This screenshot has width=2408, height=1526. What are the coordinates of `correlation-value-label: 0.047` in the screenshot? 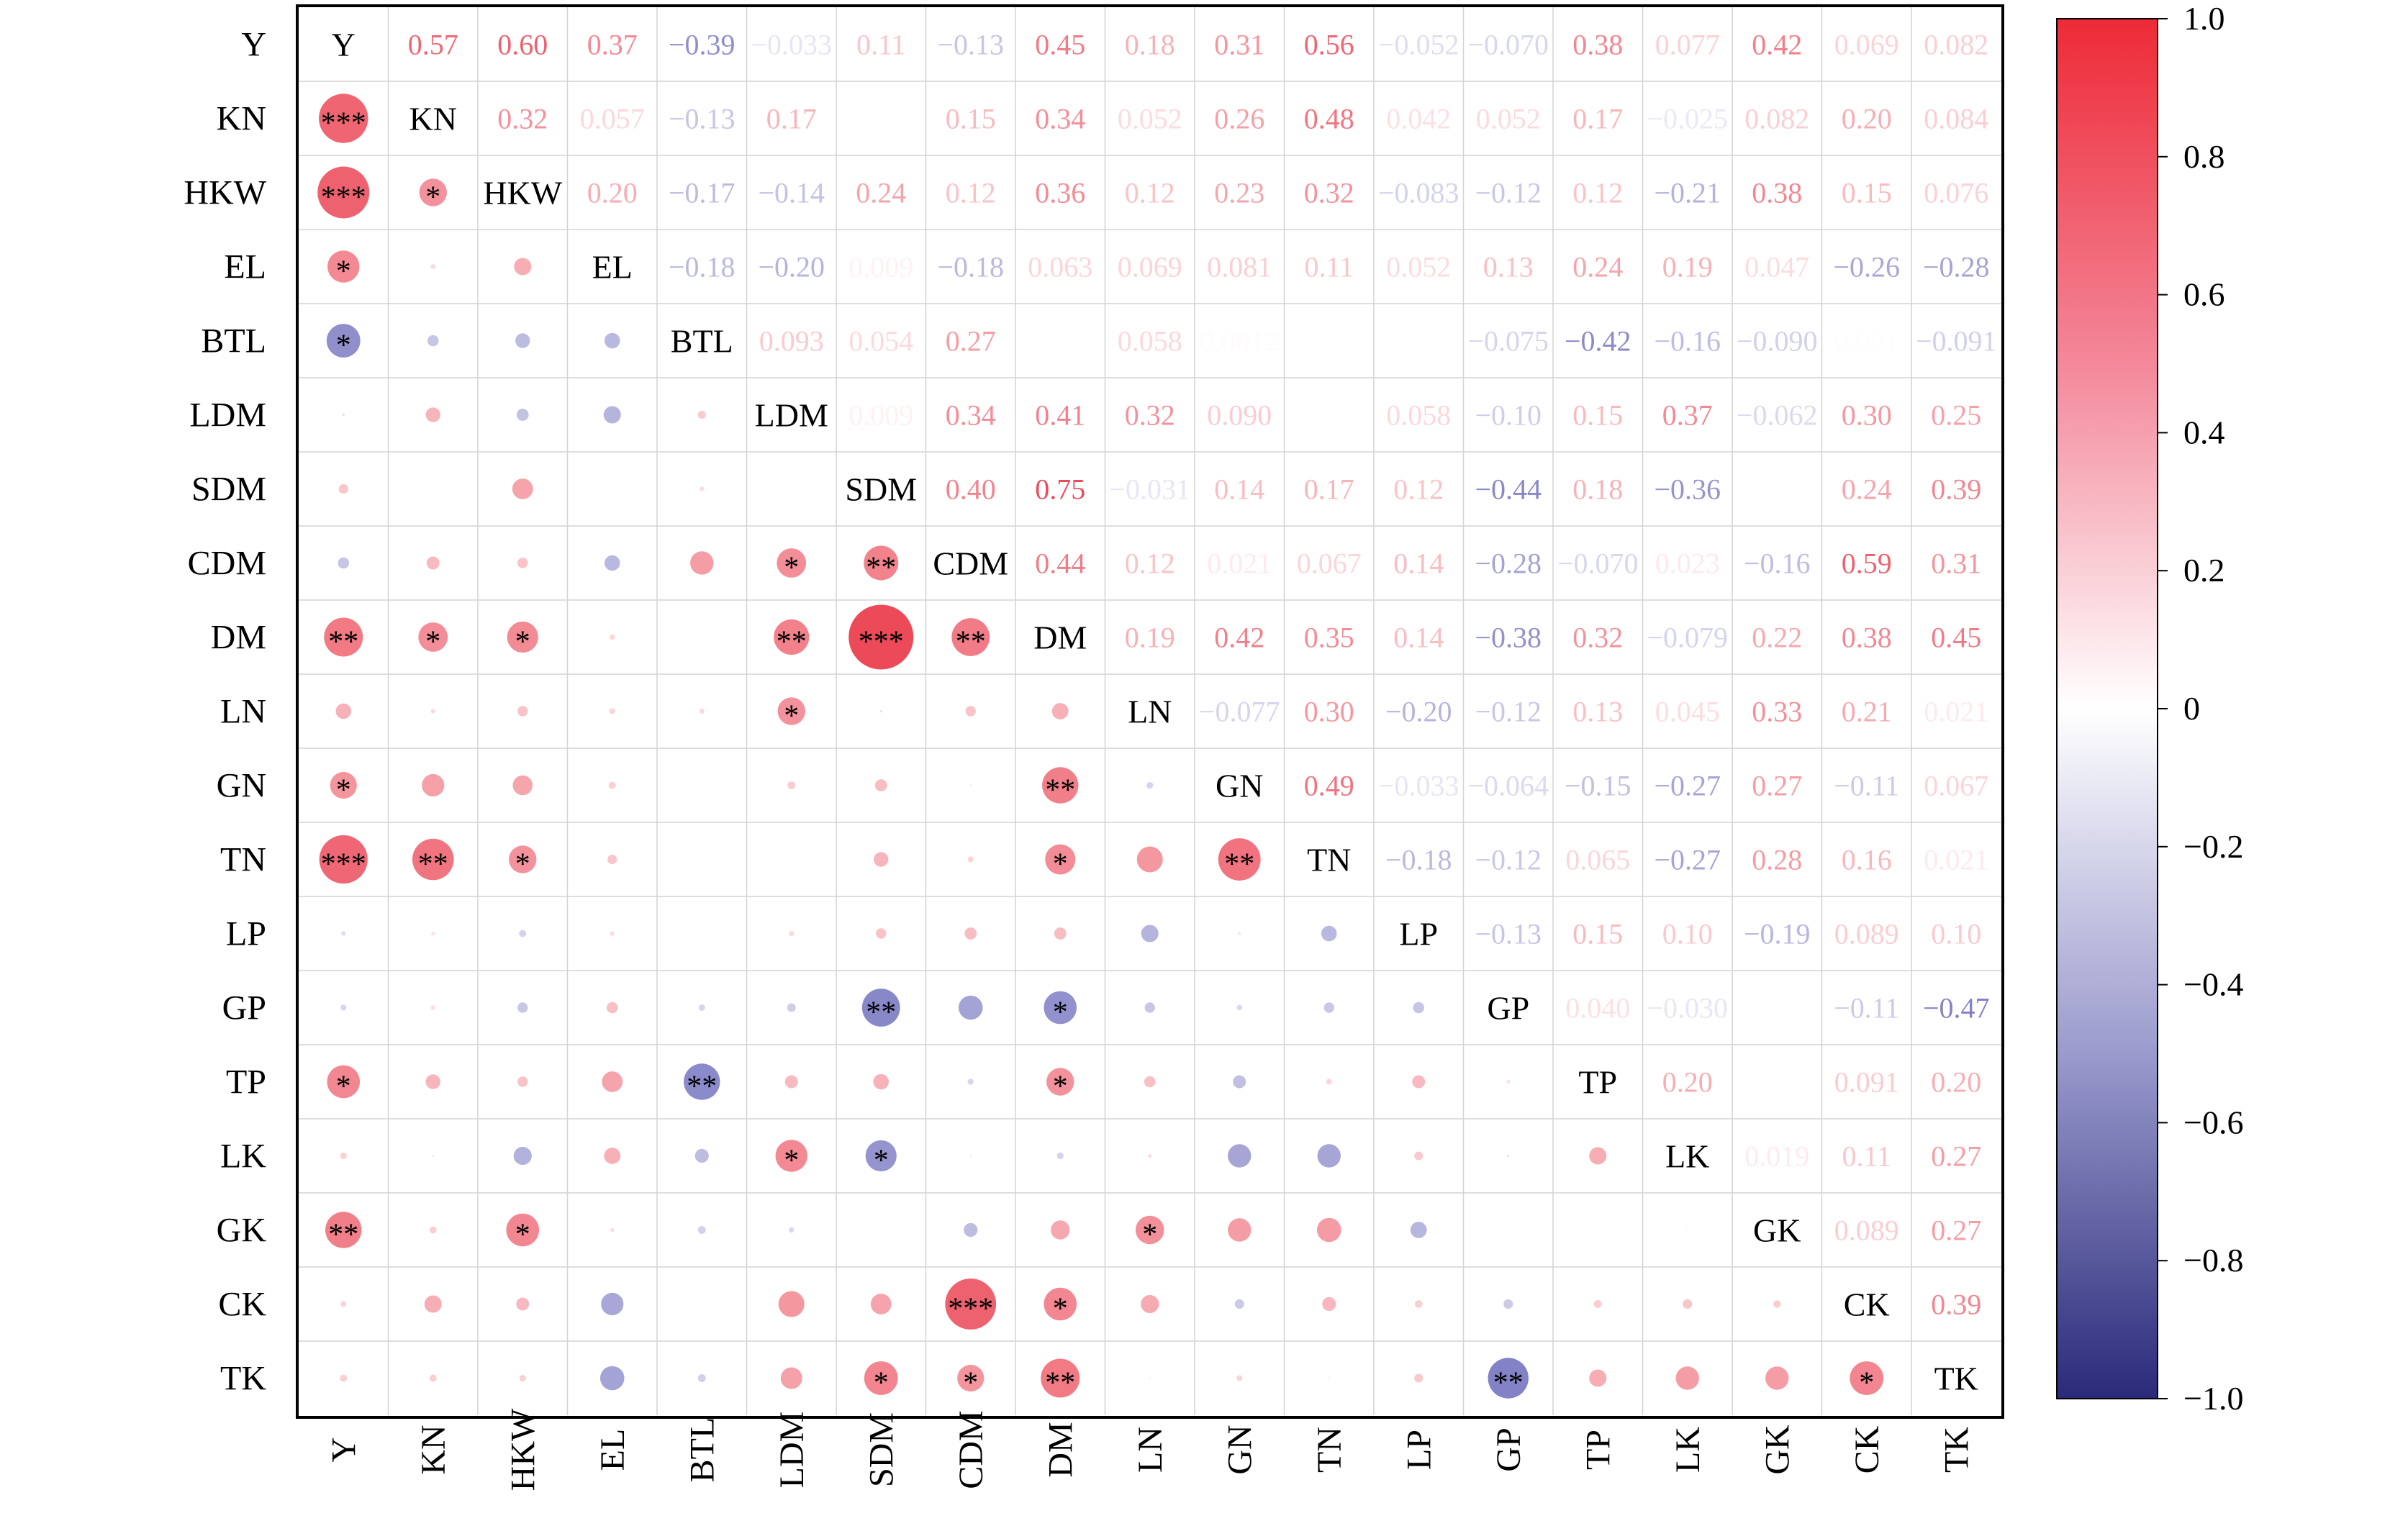 It's located at (1777, 267).